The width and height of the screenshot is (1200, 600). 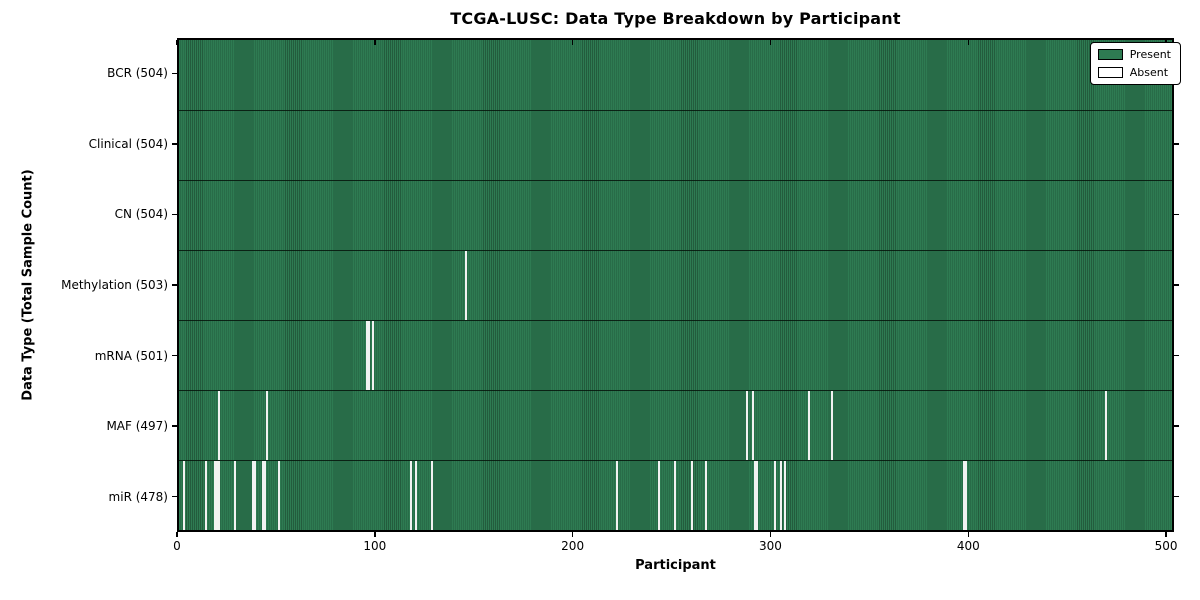 What do you see at coordinates (675, 425) in the screenshot?
I see `heatmap-row-MAF` at bounding box center [675, 425].